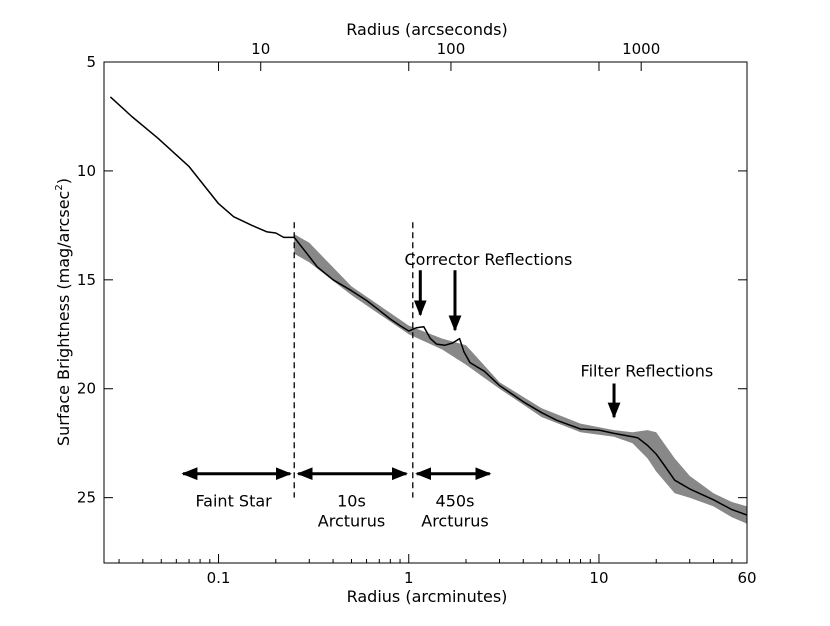 This screenshot has height=626, width=830. Describe the element at coordinates (63, 181) in the screenshot. I see `y-axis-label-close: )` at that location.